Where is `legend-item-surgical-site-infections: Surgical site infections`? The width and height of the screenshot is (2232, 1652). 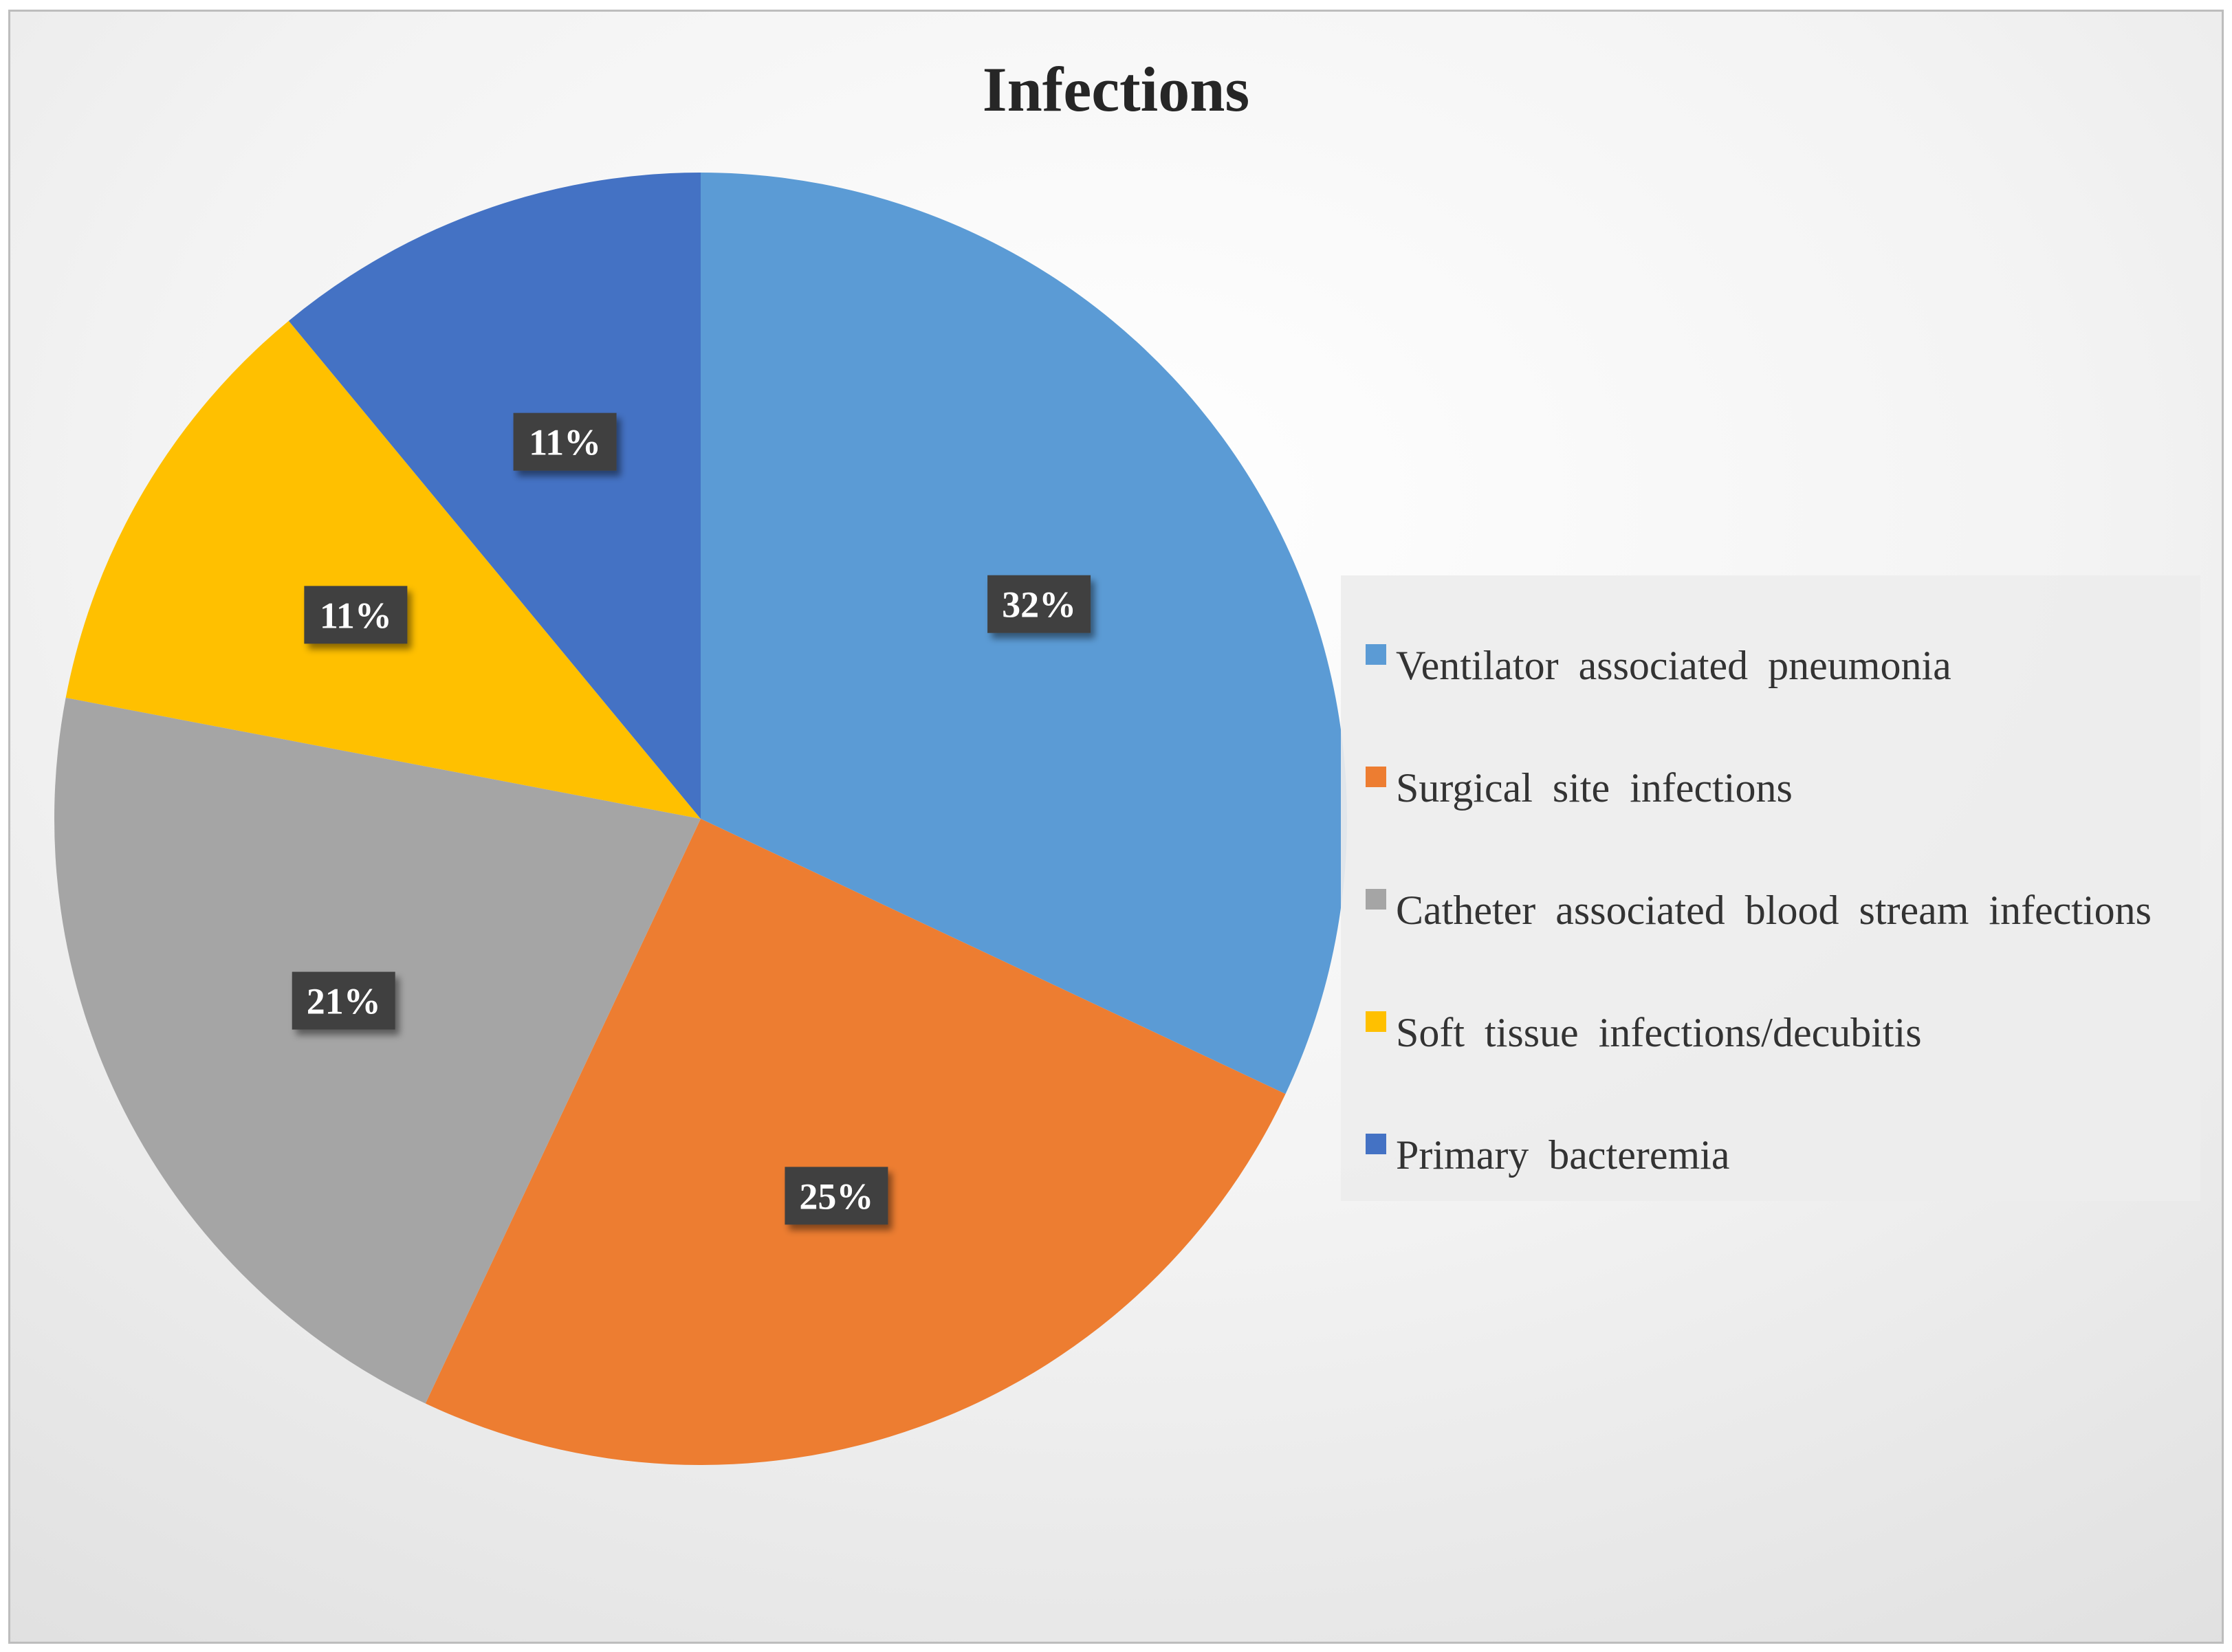 legend-item-surgical-site-infections: Surgical site infections is located at coordinates (1783, 788).